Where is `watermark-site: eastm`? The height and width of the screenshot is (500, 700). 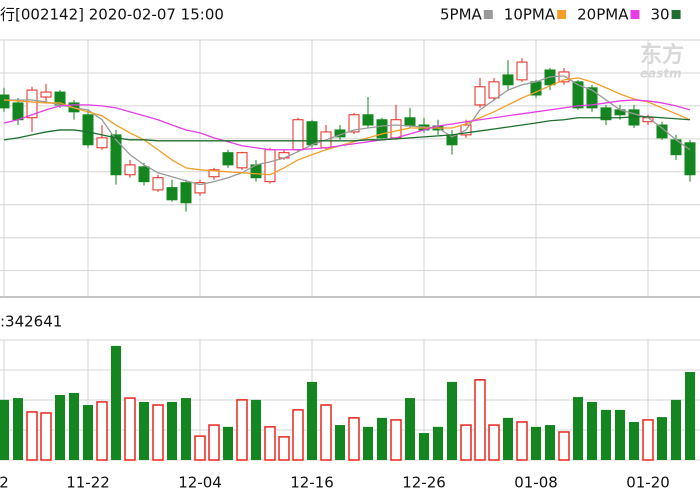 watermark-site: eastm is located at coordinates (661, 74).